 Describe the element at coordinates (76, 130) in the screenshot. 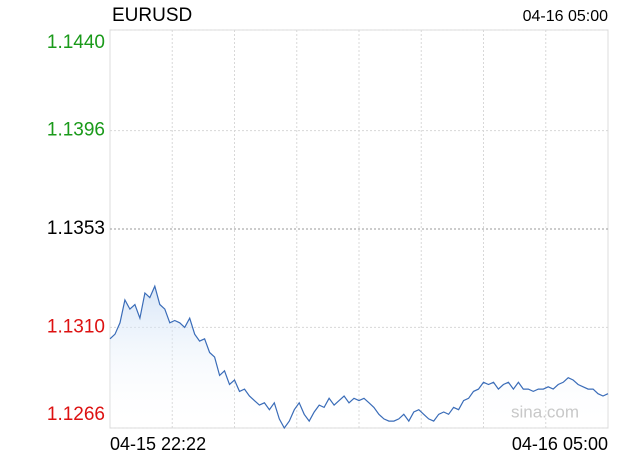

I see `y-tick-label: 1.1396` at that location.